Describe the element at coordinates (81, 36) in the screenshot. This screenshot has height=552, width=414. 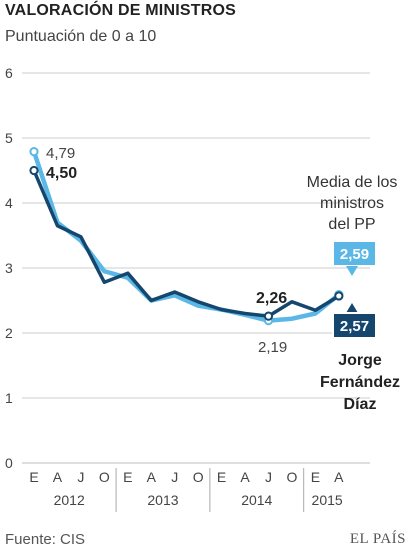
I see `chart-subtitle: Puntuación de 0 a 10` at that location.